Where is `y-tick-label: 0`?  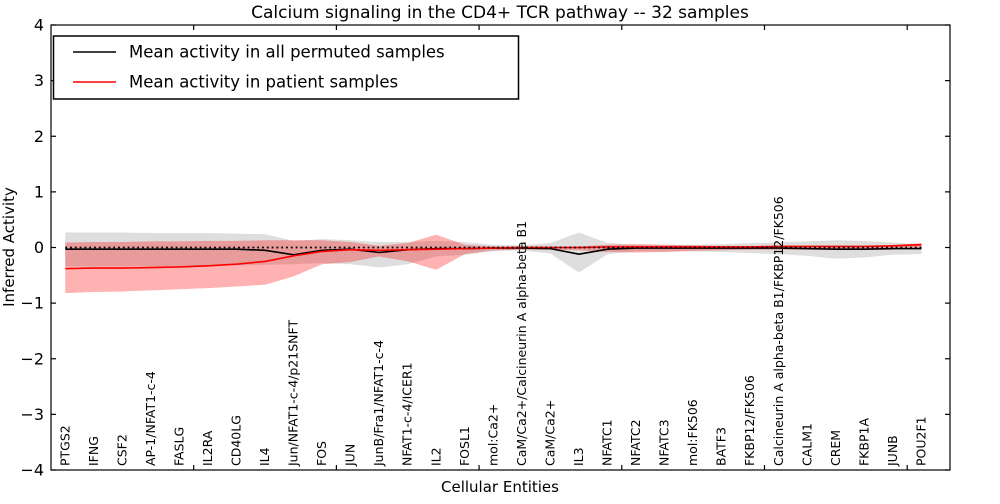 y-tick-label: 0 is located at coordinates (39, 247).